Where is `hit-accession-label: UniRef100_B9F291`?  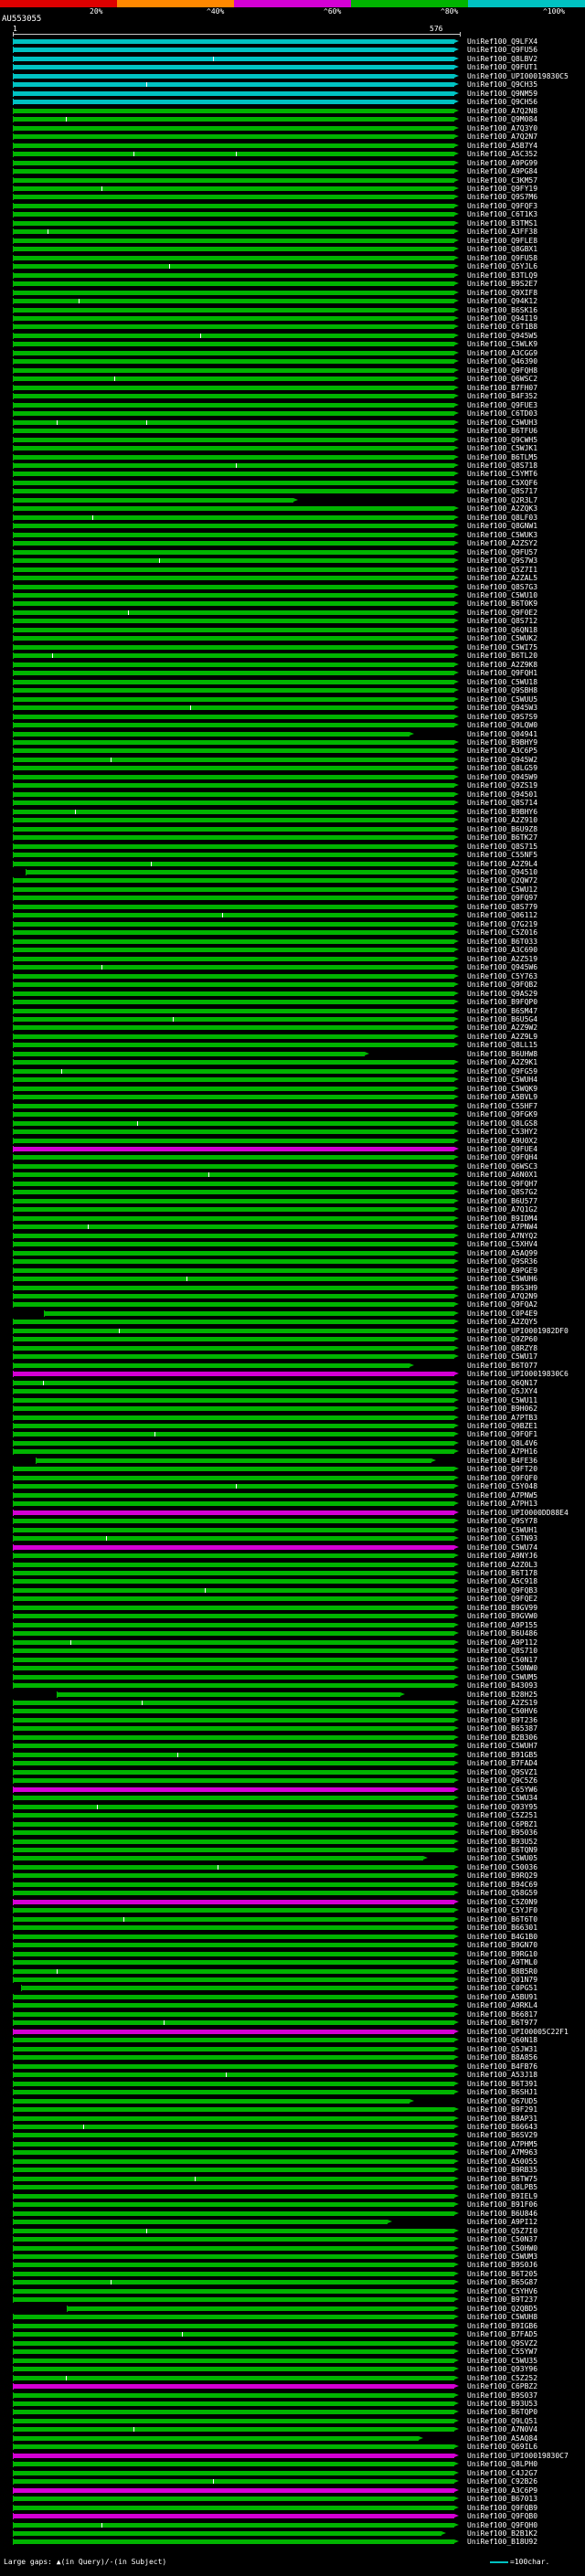 hit-accession-label: UniRef100_B9F291 is located at coordinates (503, 2110).